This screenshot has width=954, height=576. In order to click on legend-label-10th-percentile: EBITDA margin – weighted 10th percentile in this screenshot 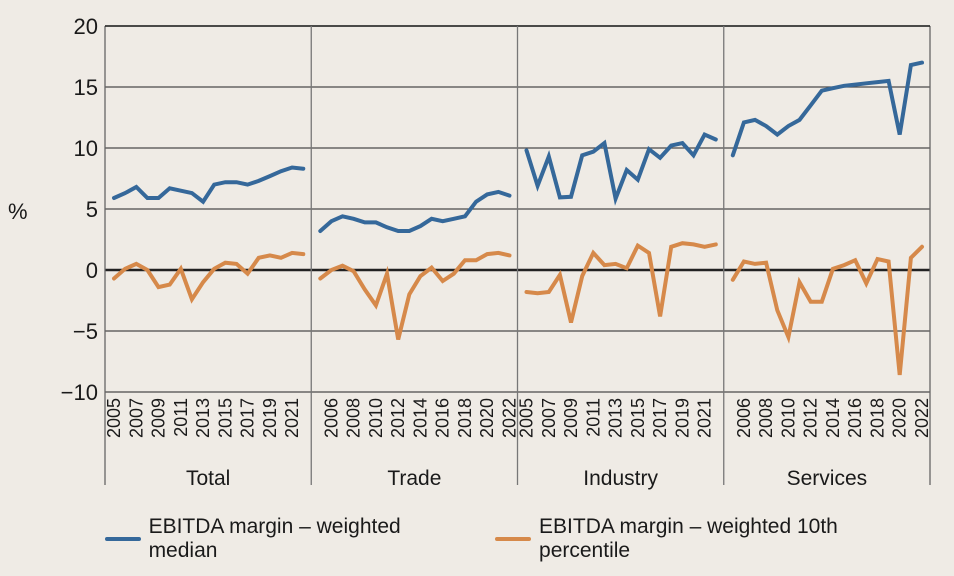, I will do `click(688, 538)`.